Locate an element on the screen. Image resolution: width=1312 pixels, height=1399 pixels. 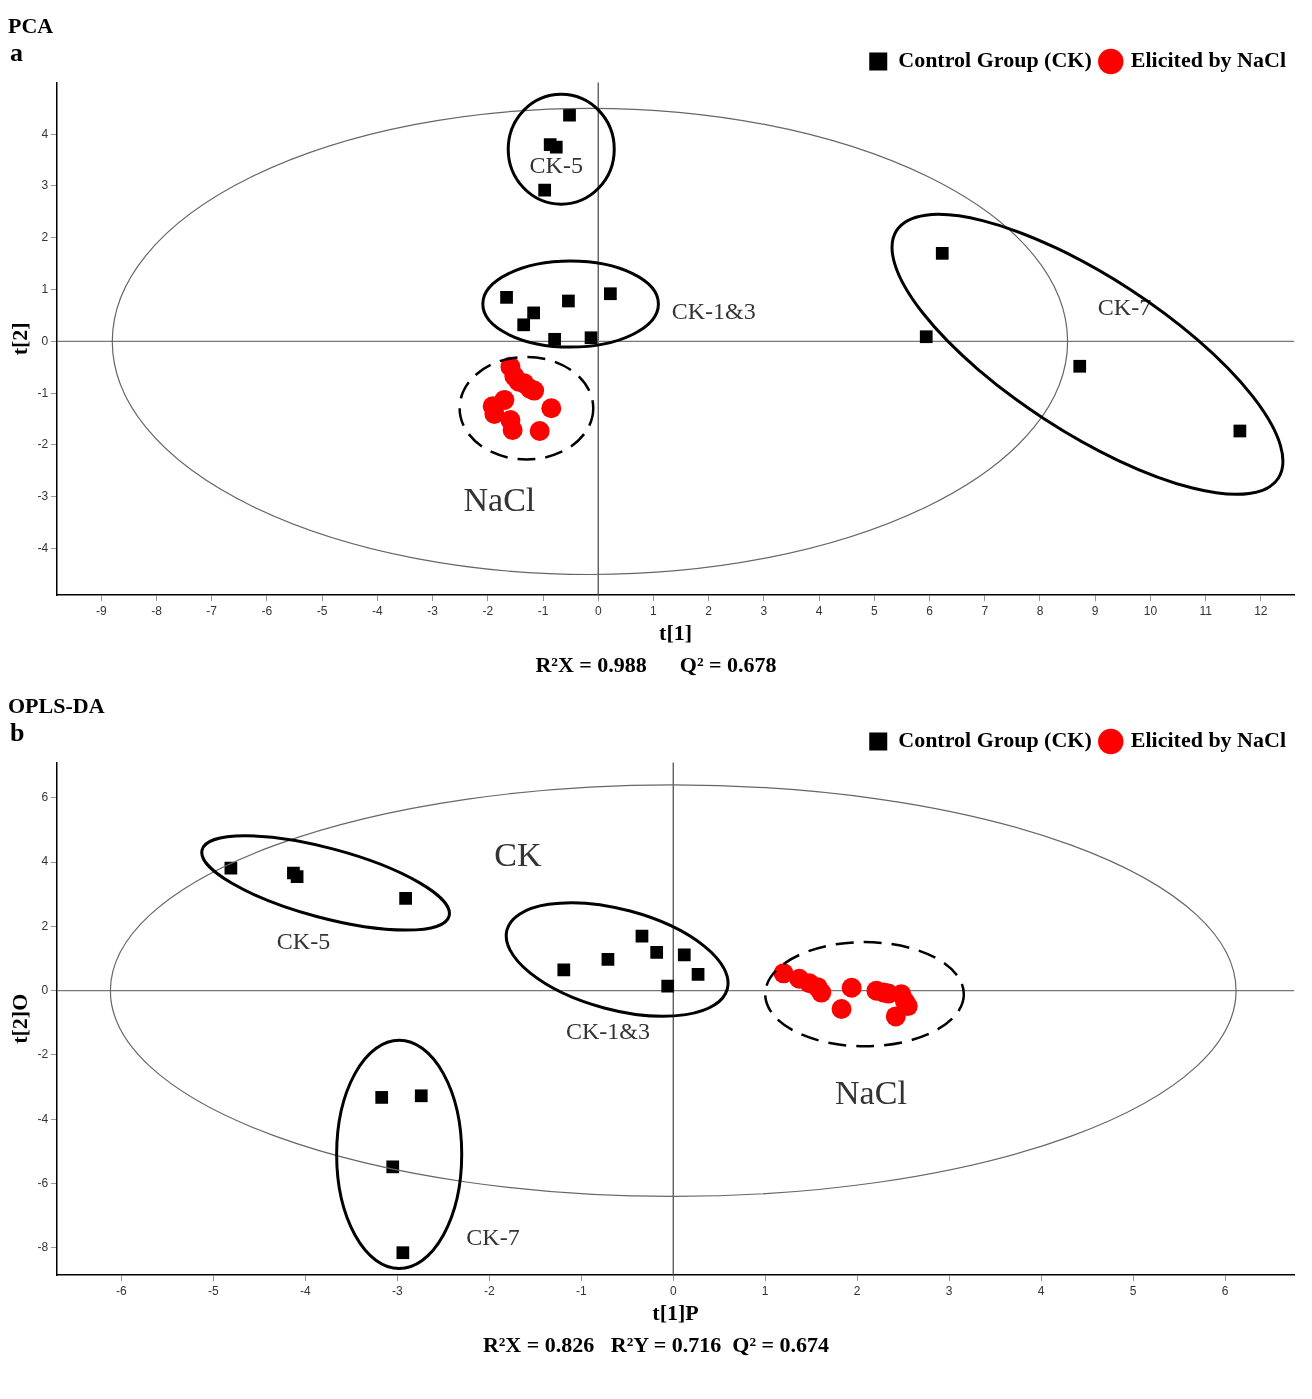
chart-title: PCA is located at coordinates (31, 25).